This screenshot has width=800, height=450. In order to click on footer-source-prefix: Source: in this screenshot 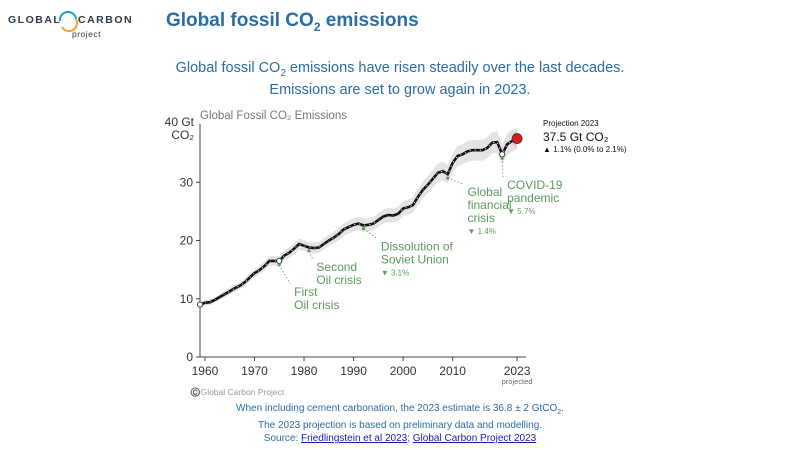, I will do `click(282, 438)`.